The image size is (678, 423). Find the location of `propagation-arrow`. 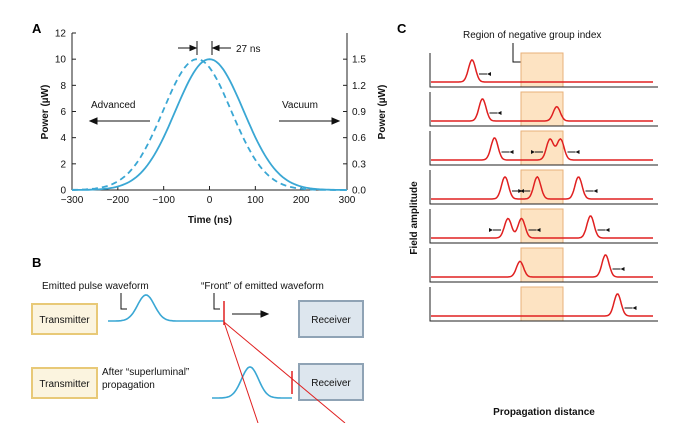

propagation-arrow is located at coordinates (251, 314).